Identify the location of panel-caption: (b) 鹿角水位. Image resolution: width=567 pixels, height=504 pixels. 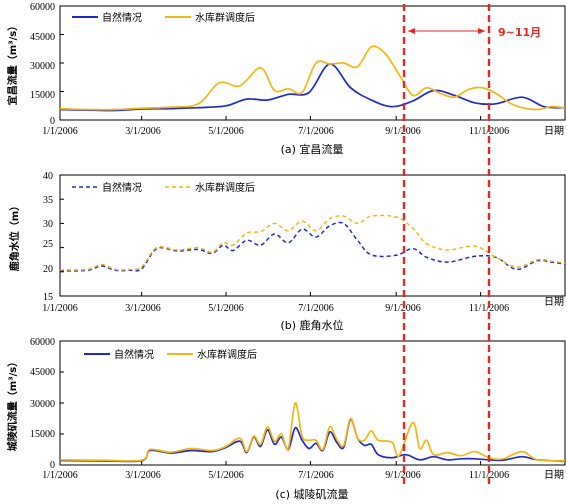
(311, 325).